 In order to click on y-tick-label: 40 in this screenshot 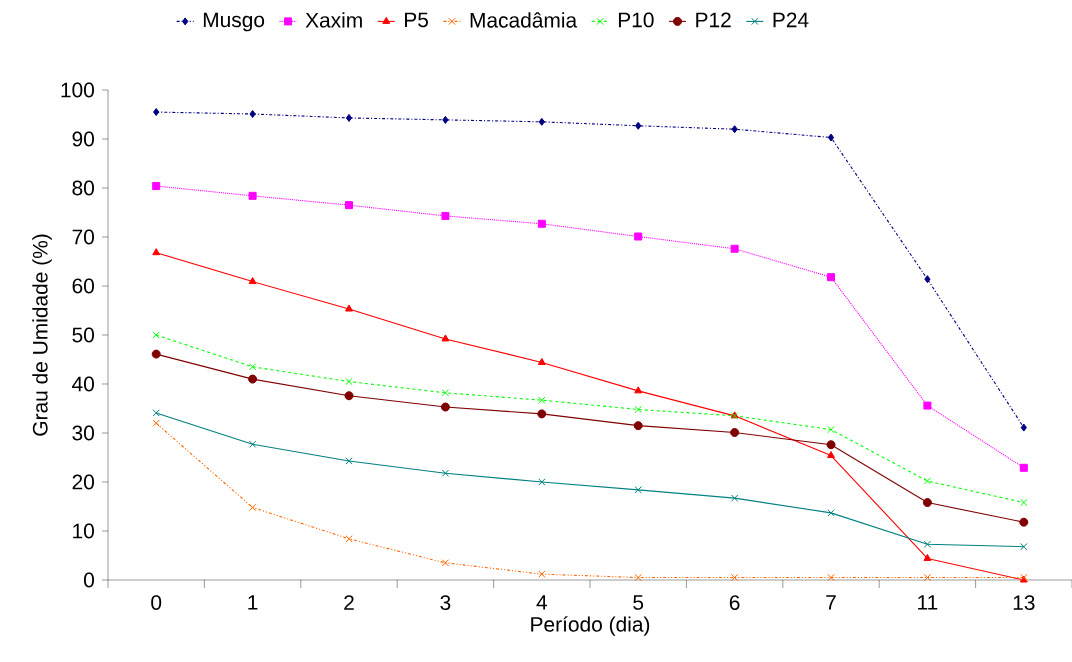, I will do `click(83, 384)`.